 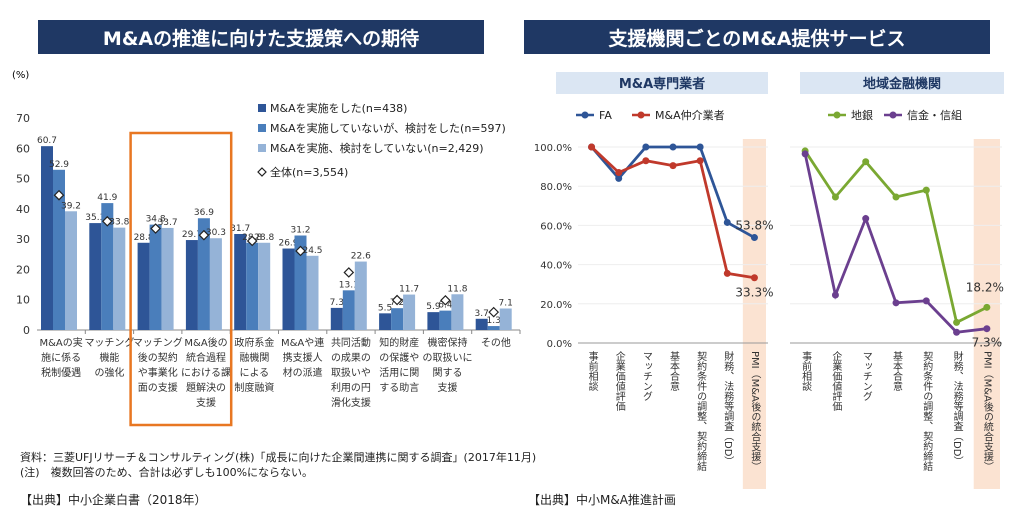 What do you see at coordinates (553, 148) in the screenshot?
I see `y-tick-label: 100.0%` at bounding box center [553, 148].